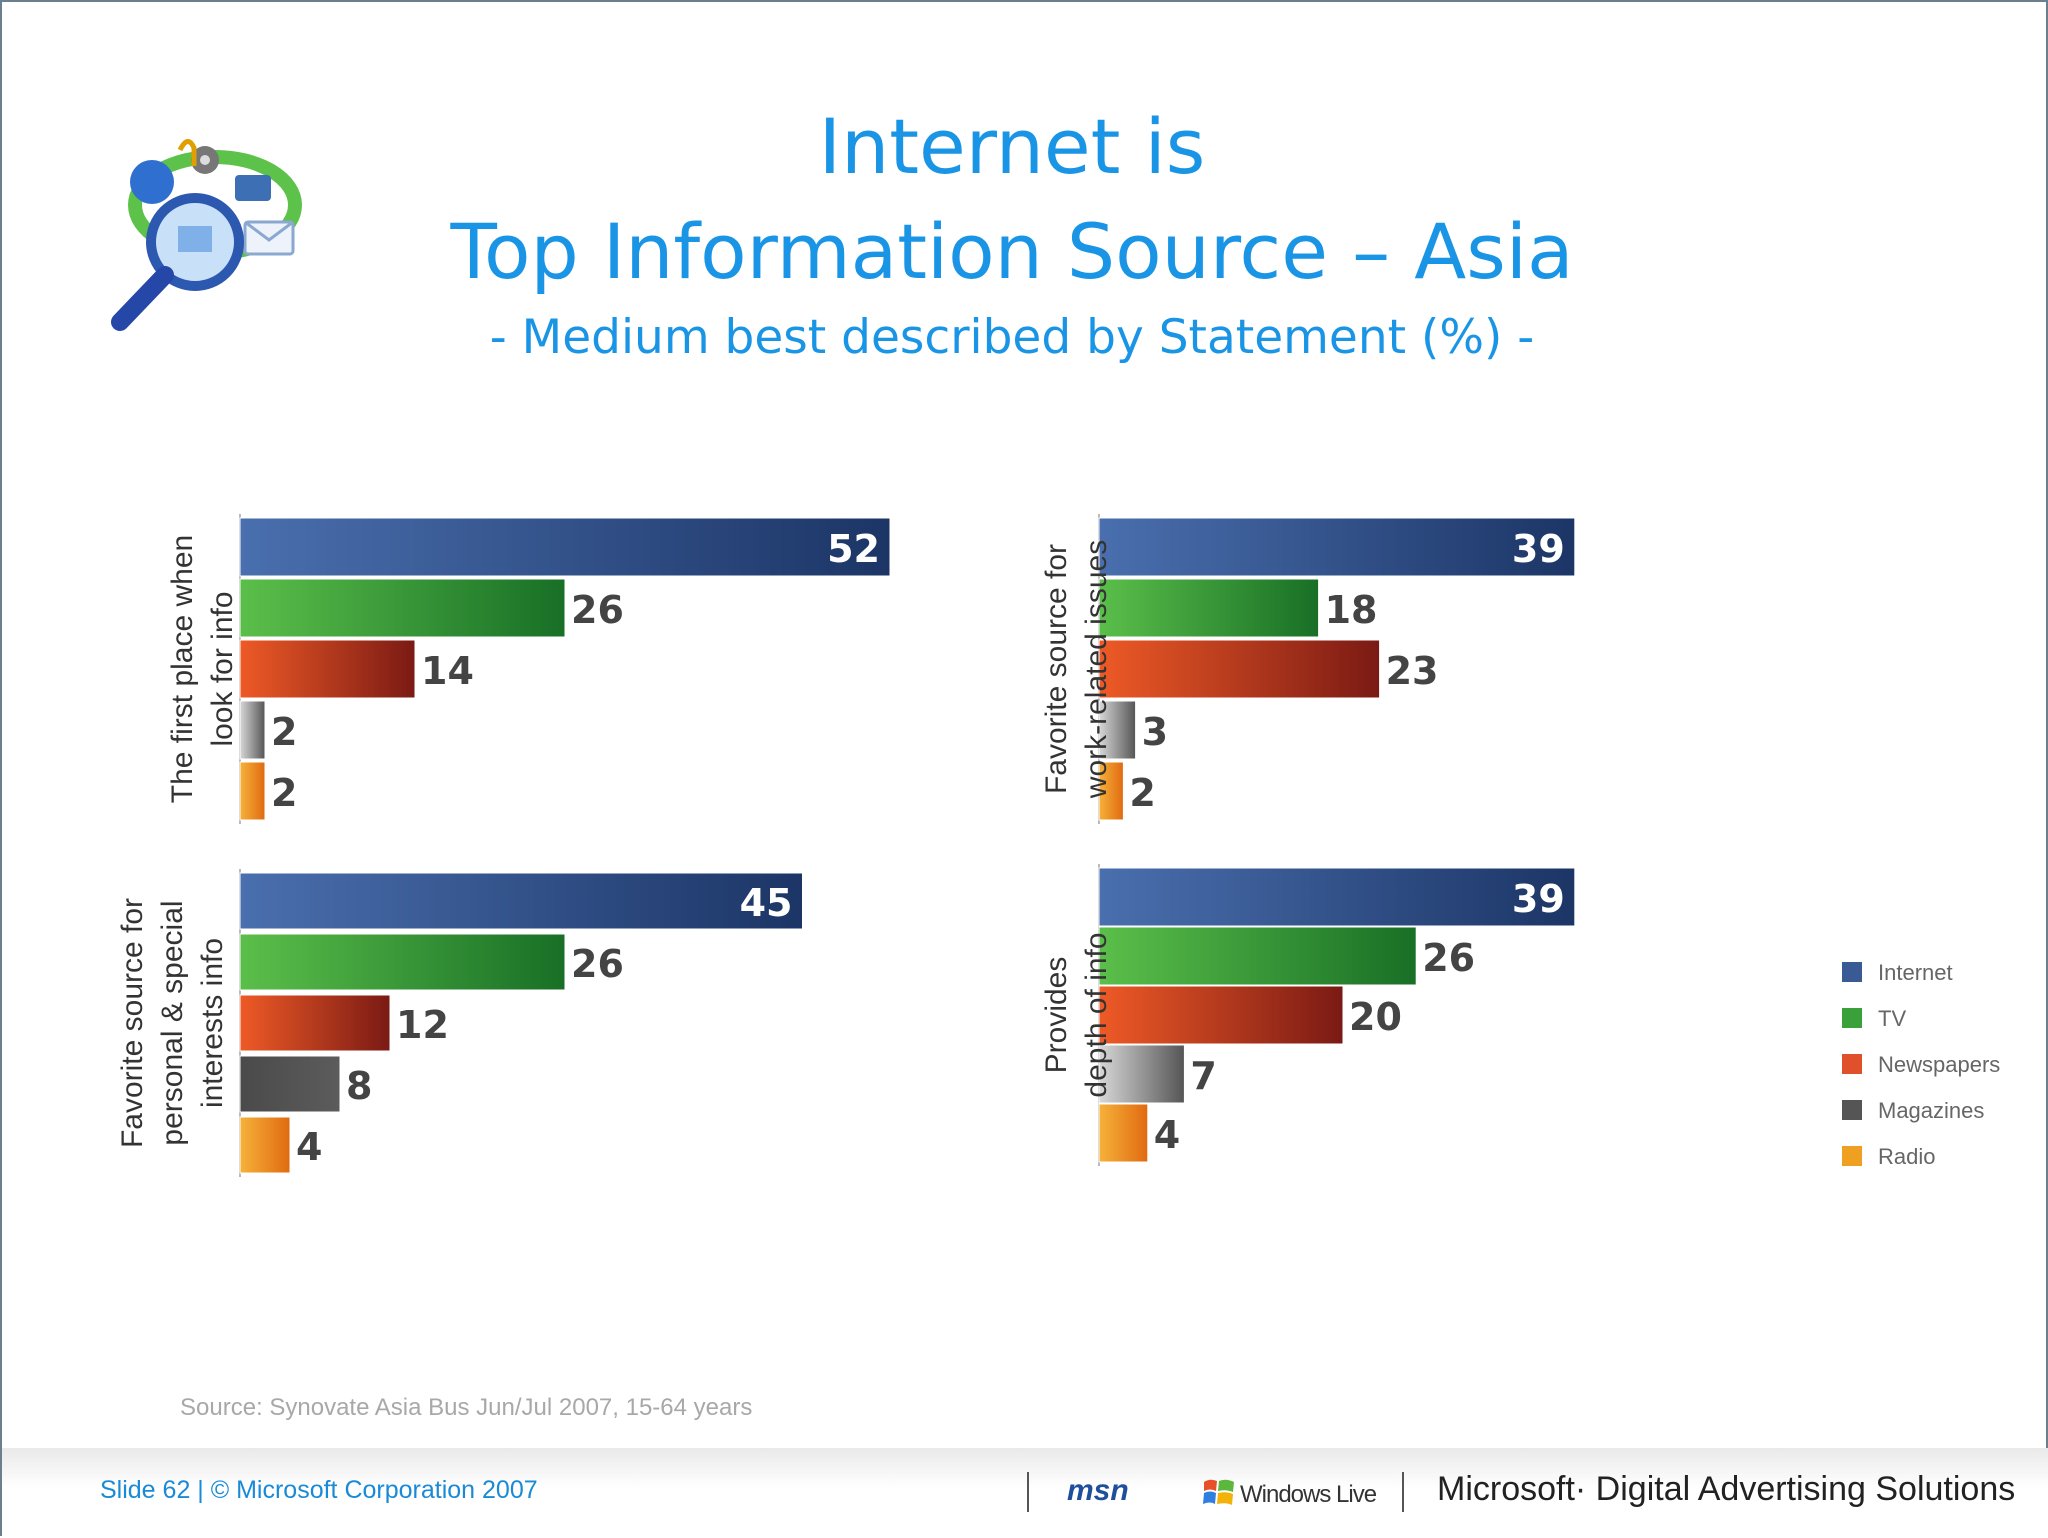 The width and height of the screenshot is (2048, 1538). What do you see at coordinates (1308, 1494) in the screenshot?
I see `windows-live-logo: Windows Live` at bounding box center [1308, 1494].